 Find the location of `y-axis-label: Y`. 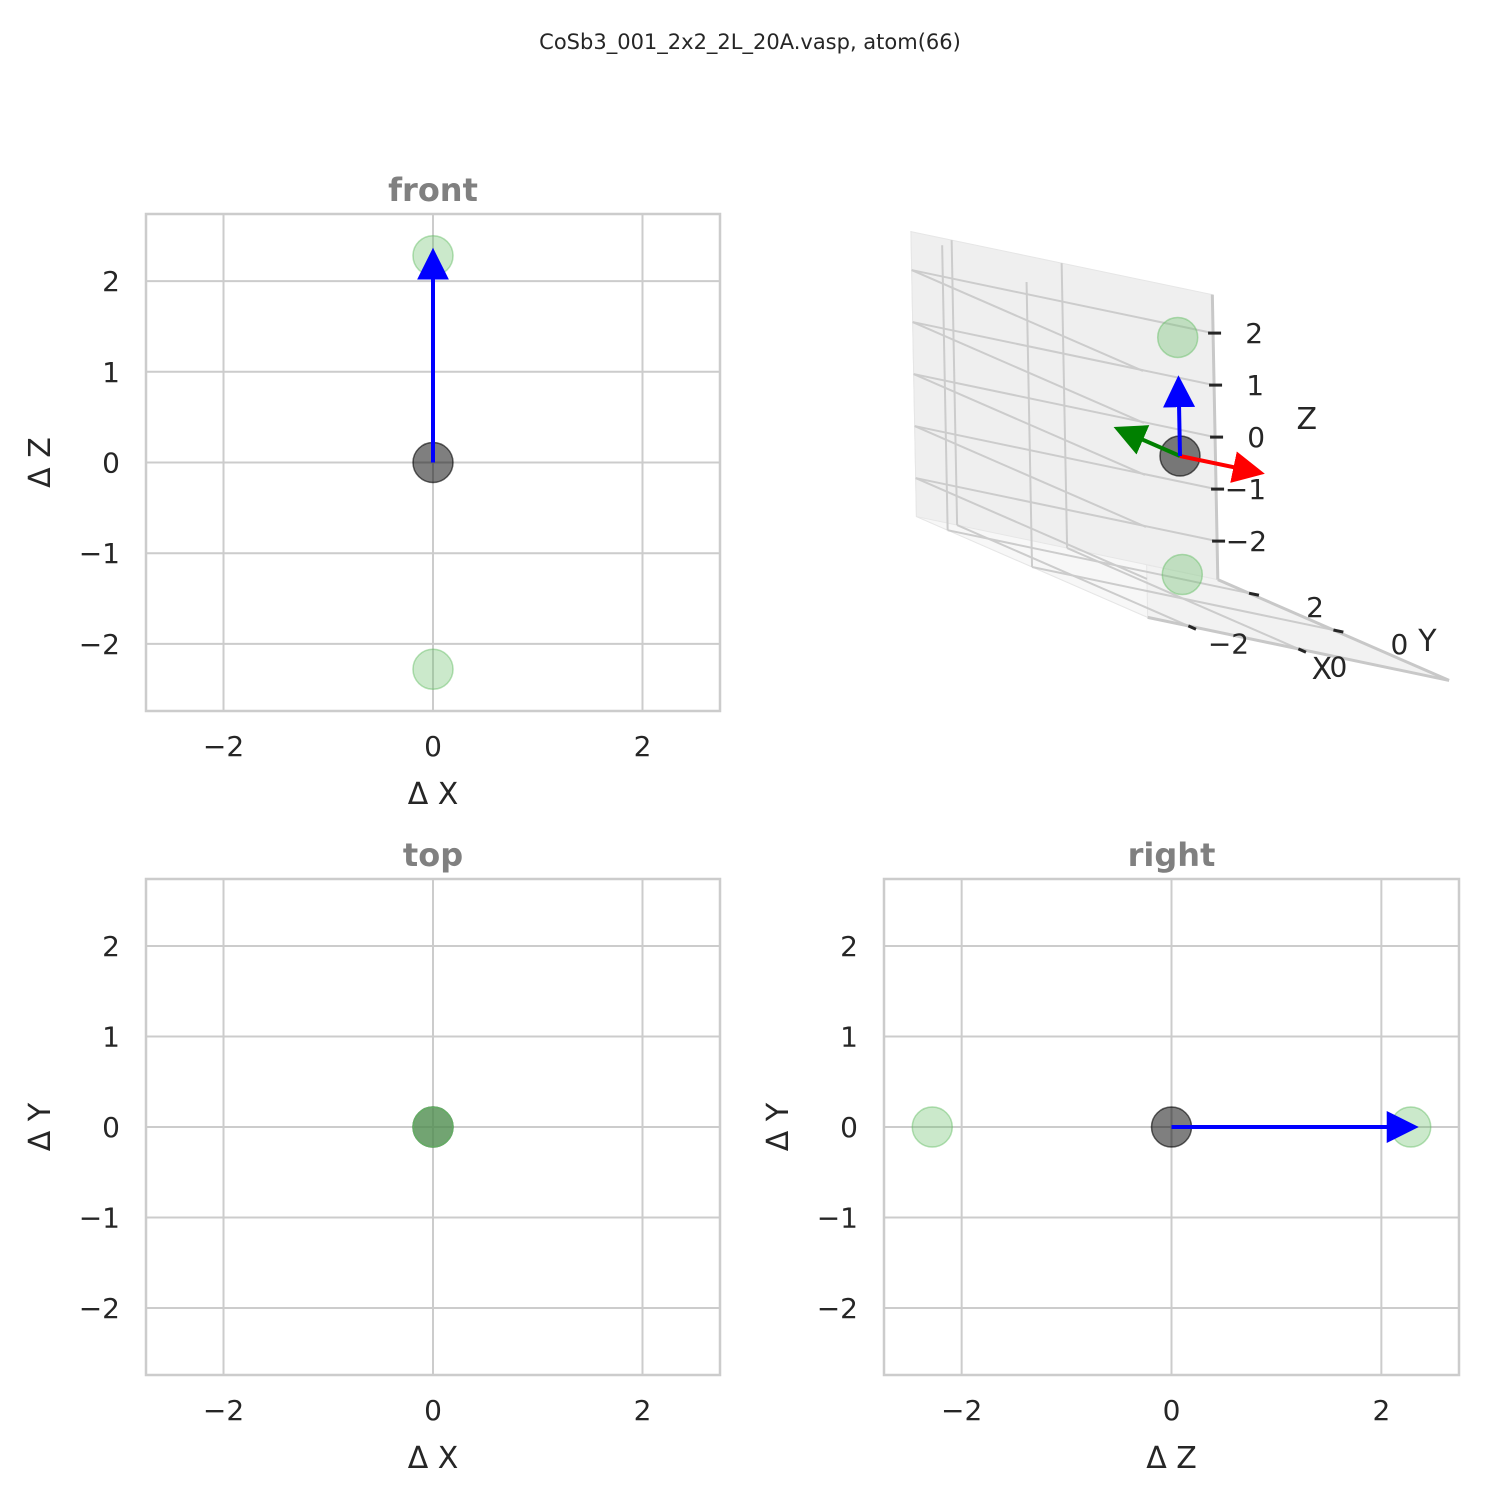

y-axis-label: Y is located at coordinates (1427, 641).